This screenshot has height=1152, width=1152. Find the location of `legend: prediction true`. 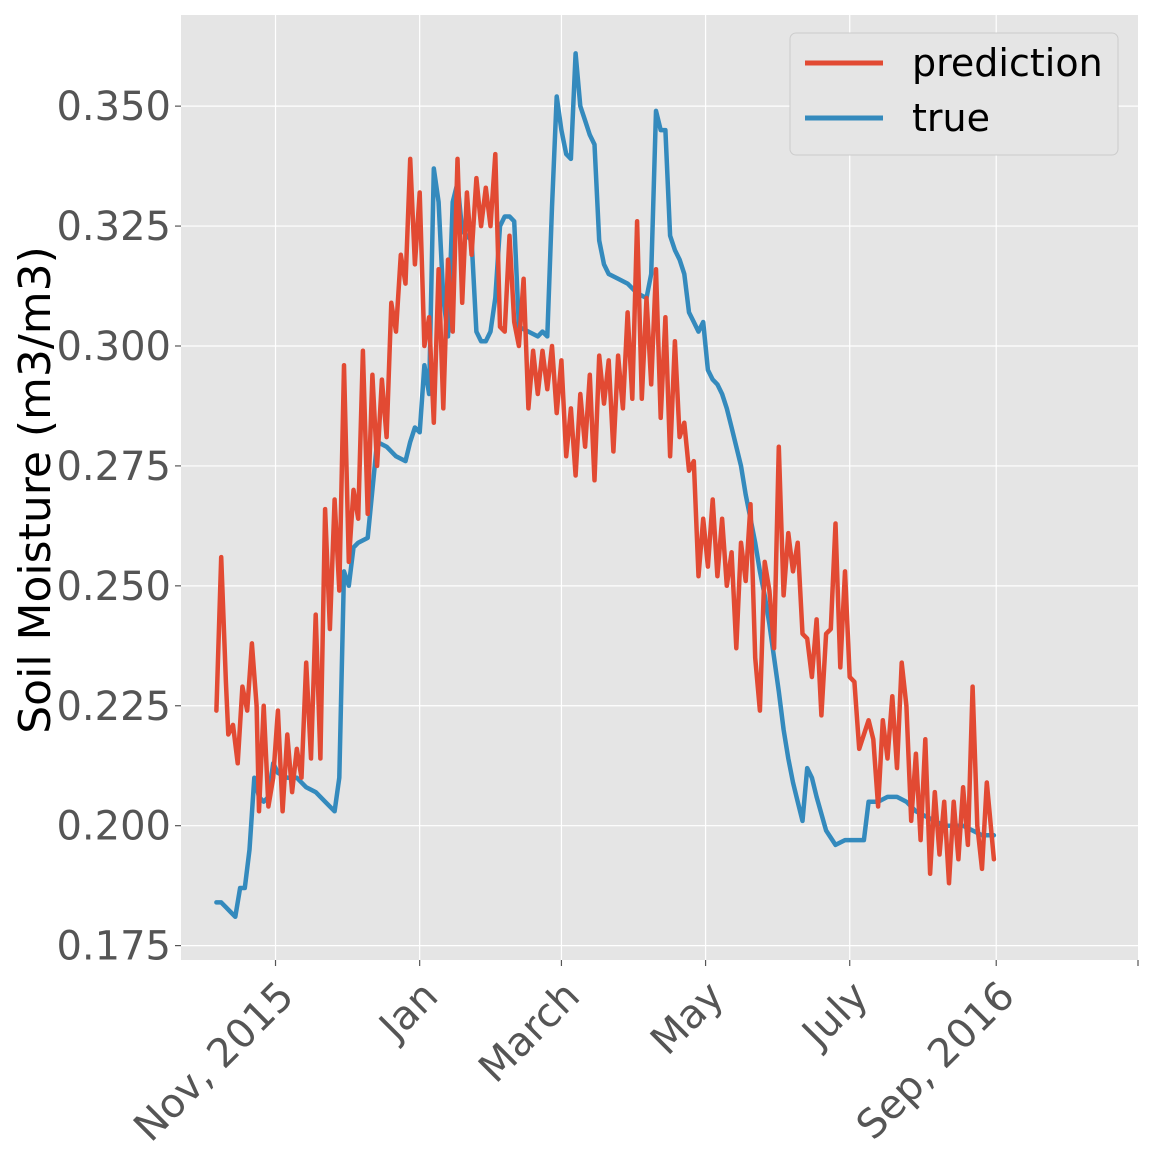

legend: prediction true is located at coordinates (954, 94).